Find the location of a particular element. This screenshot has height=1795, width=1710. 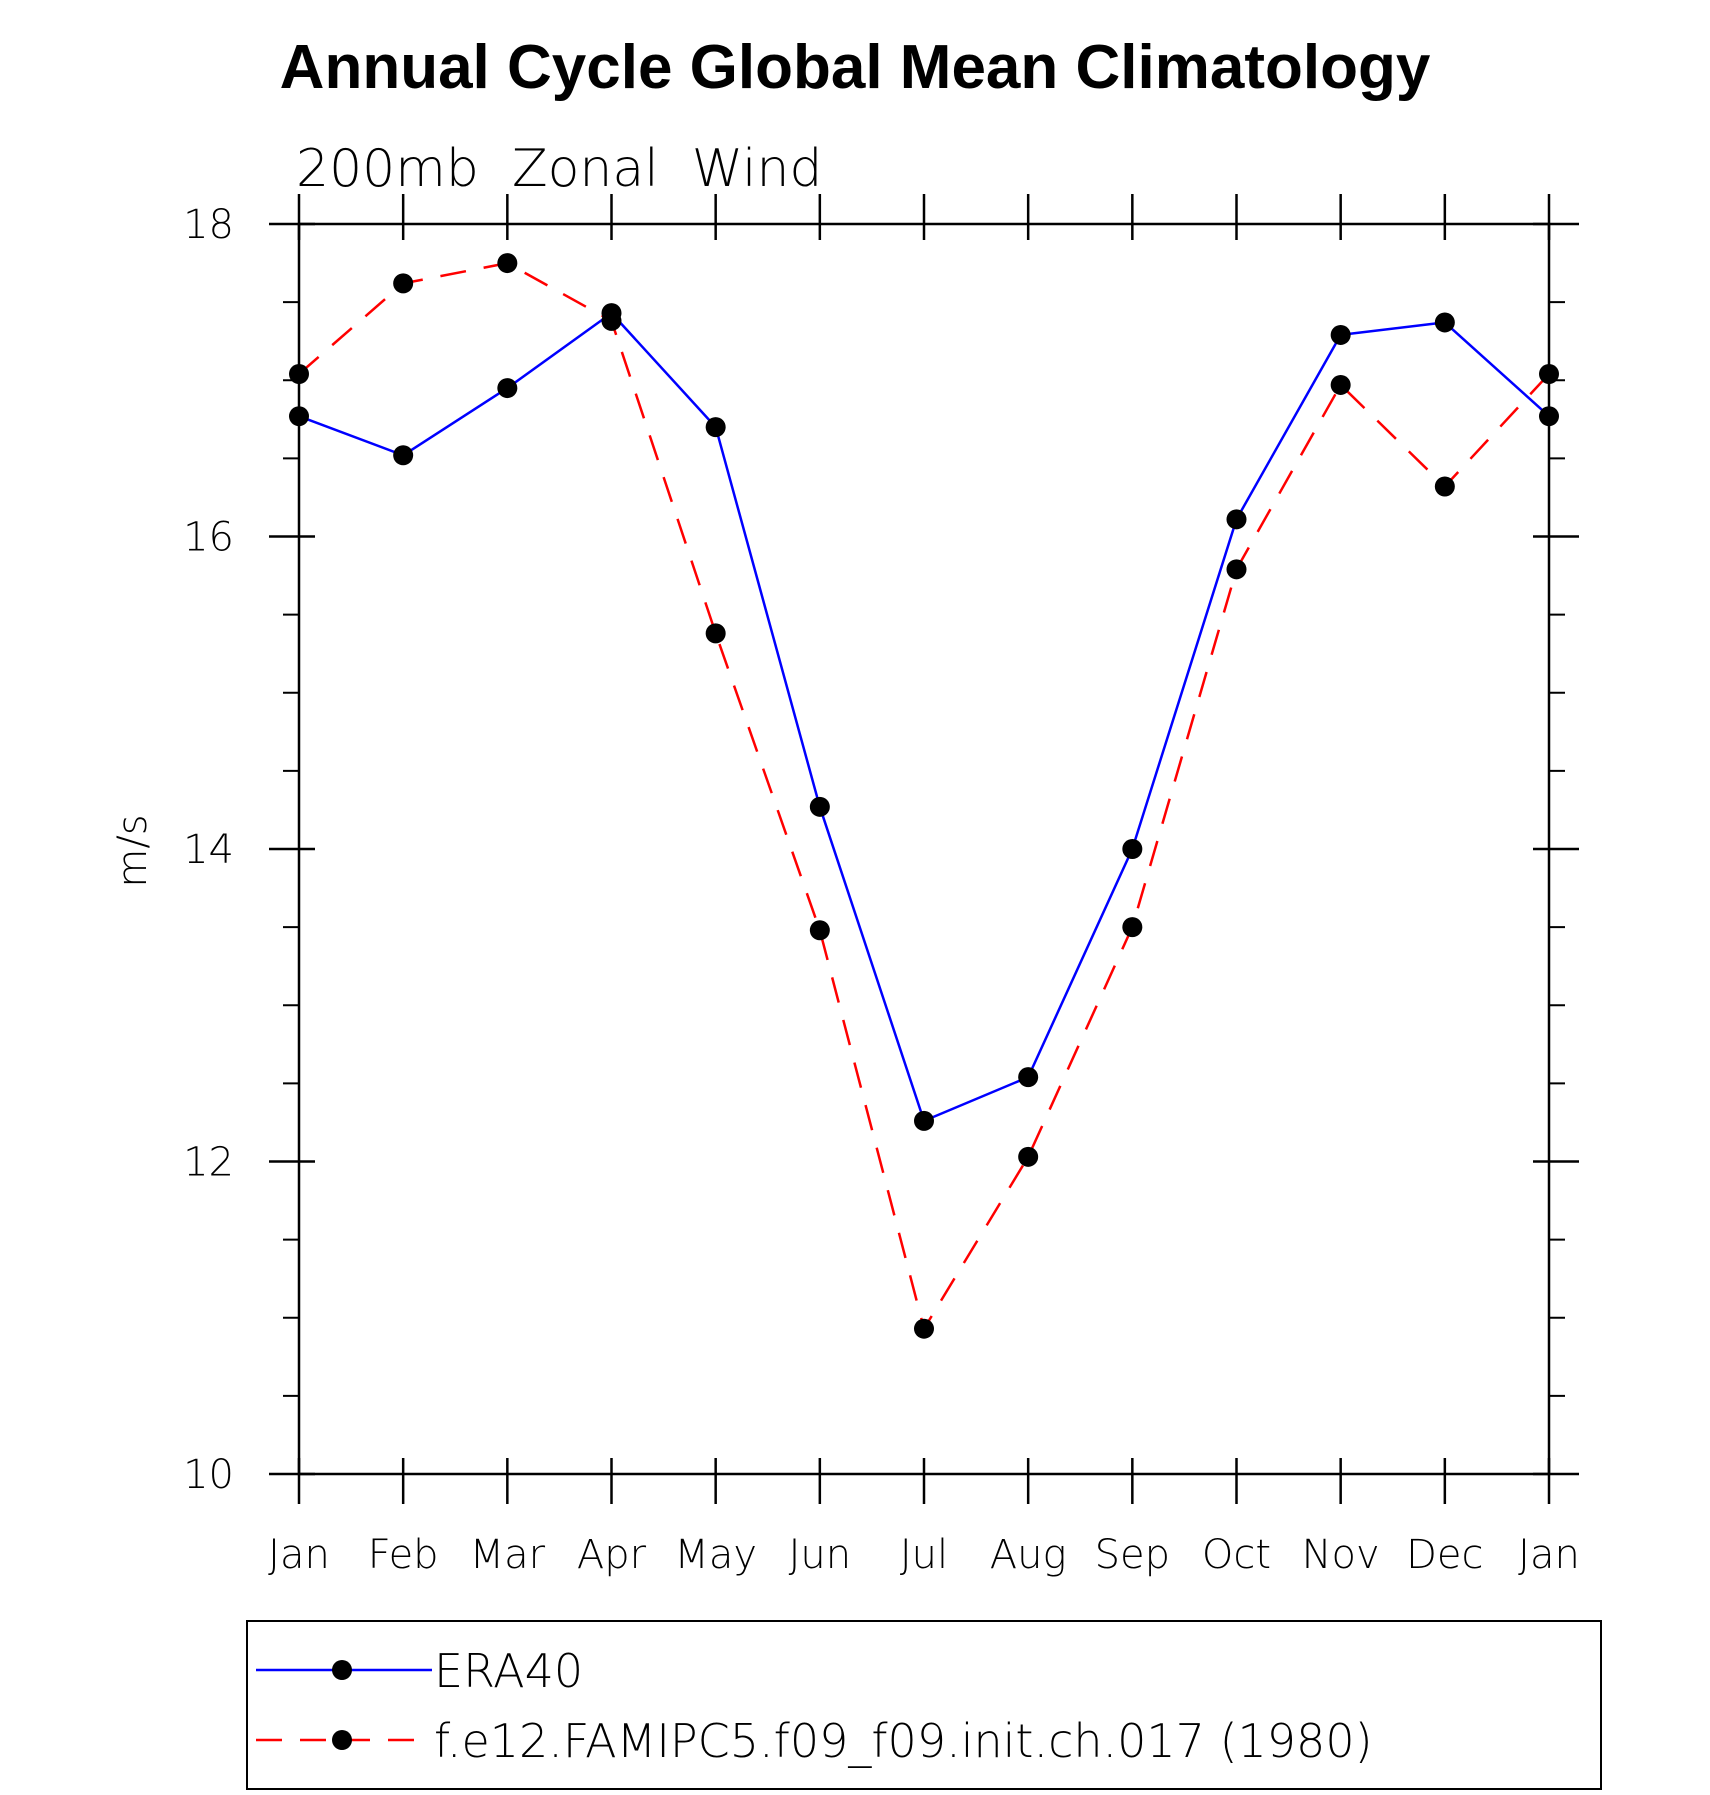

x-tick-label: Mar is located at coordinates (508, 1555).